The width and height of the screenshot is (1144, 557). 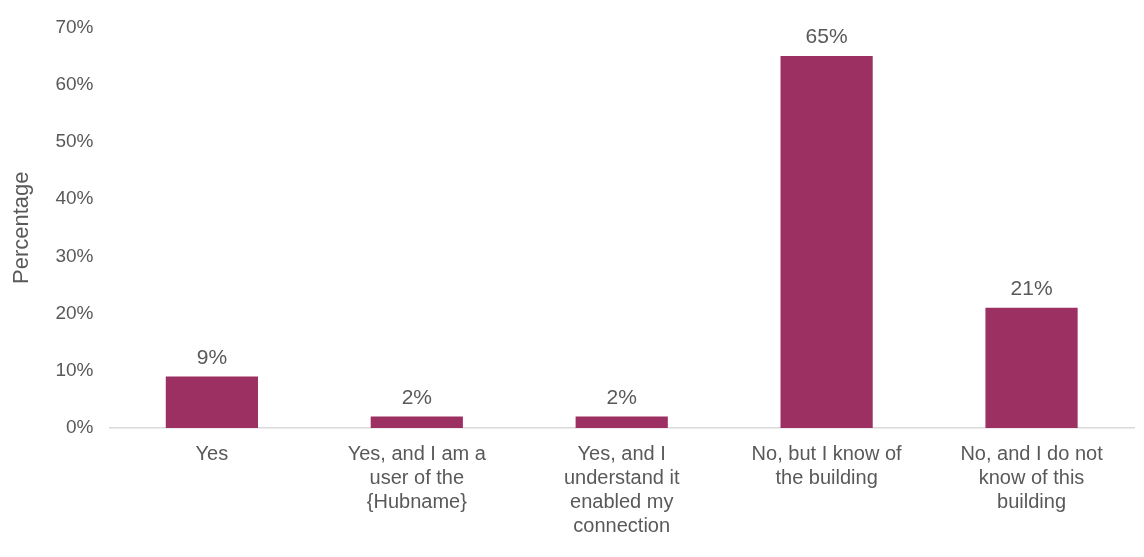 What do you see at coordinates (21, 227) in the screenshot?
I see `y-axis-title: Percentage` at bounding box center [21, 227].